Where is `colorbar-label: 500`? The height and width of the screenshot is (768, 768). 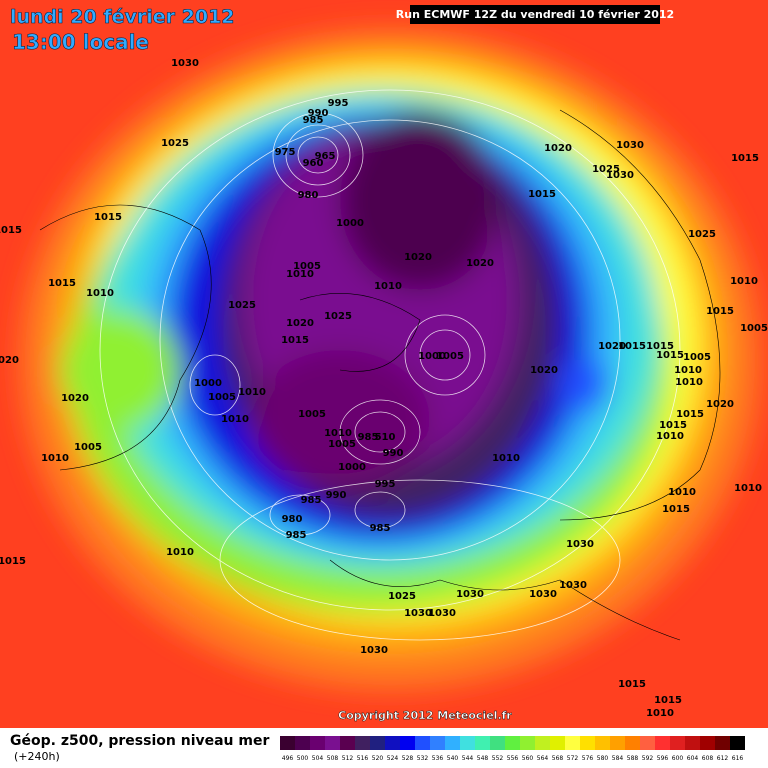 colorbar-label: 500 is located at coordinates (303, 758).